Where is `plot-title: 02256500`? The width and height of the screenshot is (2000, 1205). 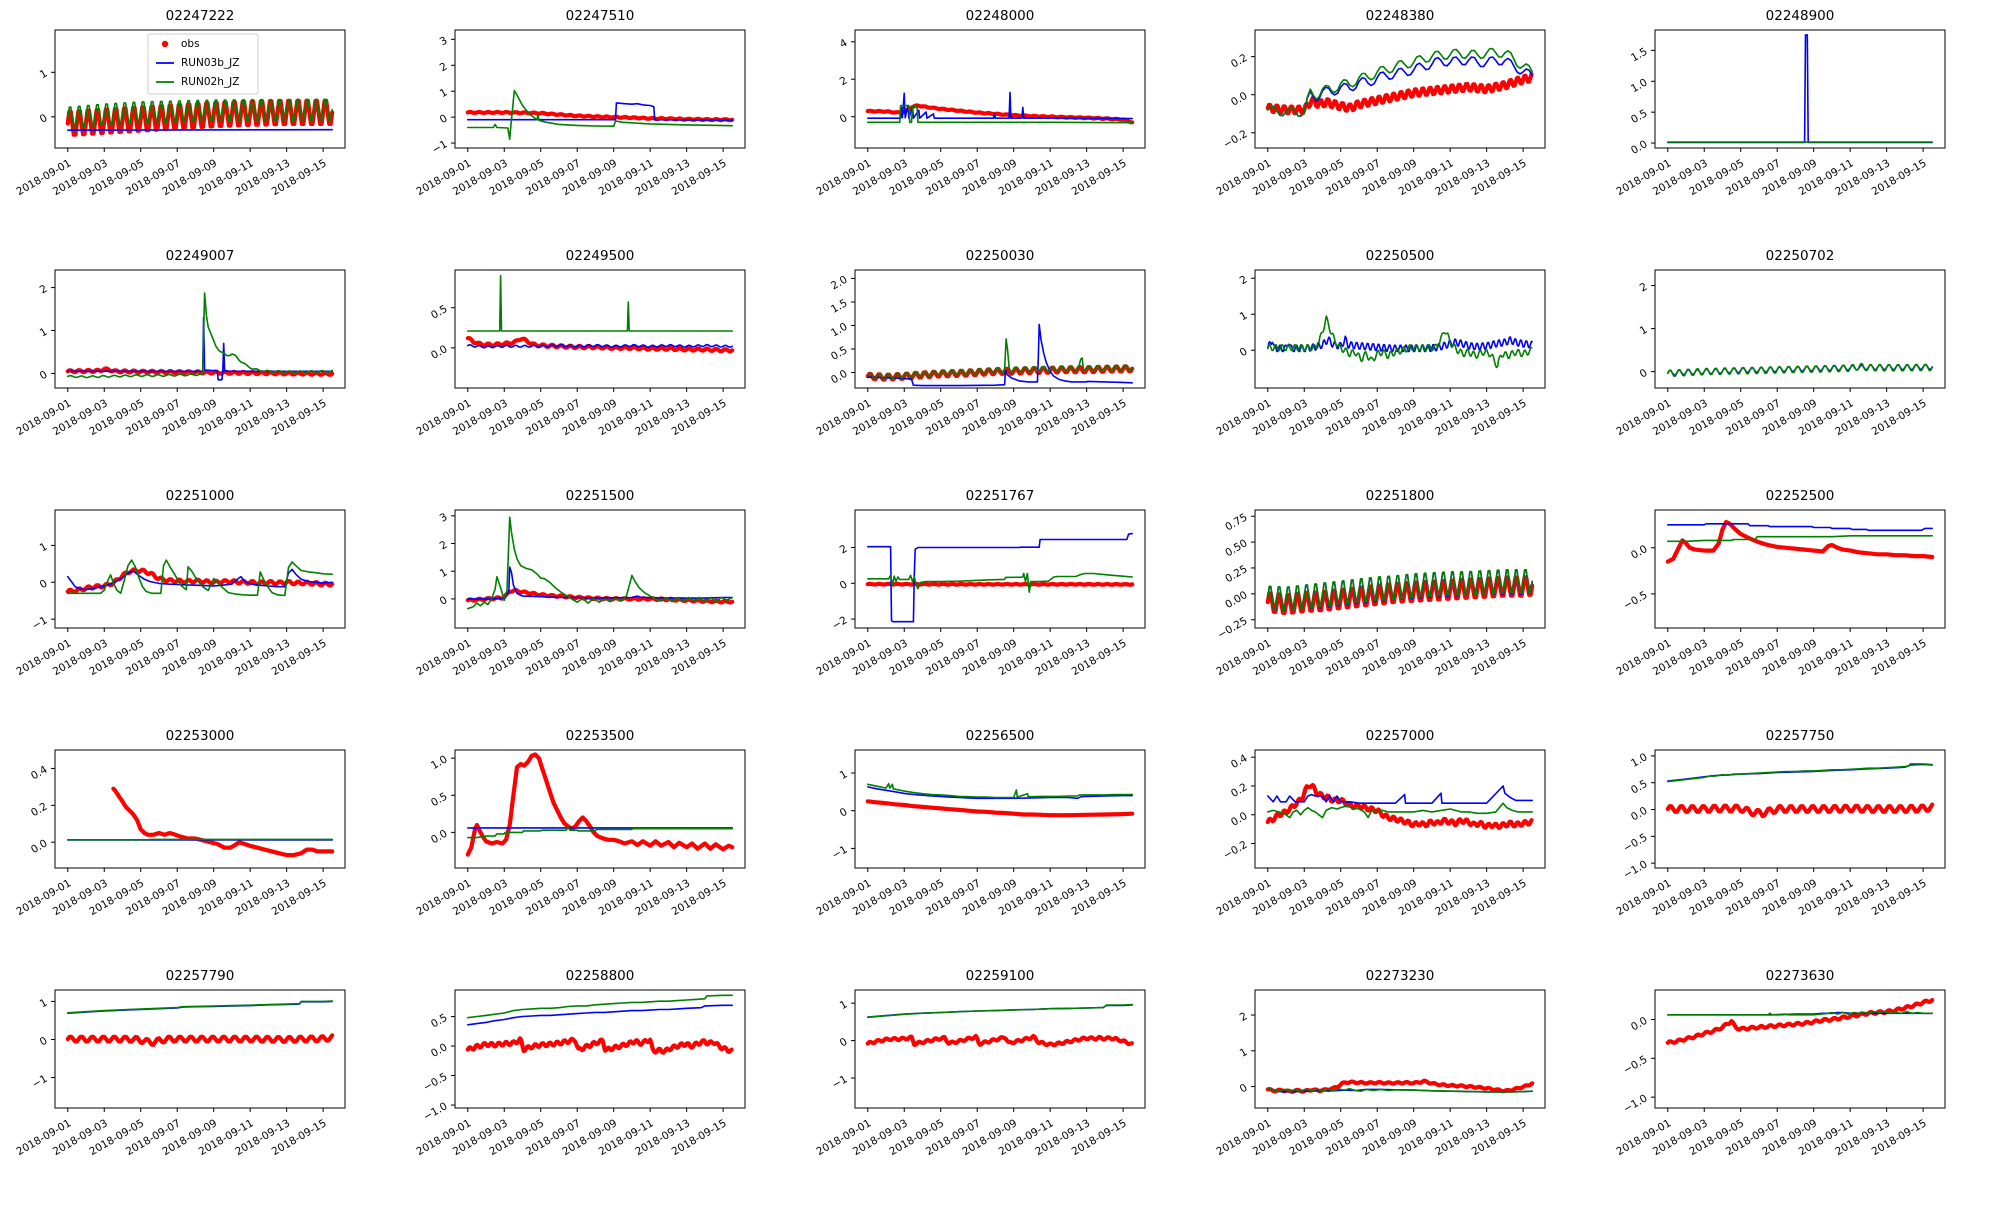 plot-title: 02256500 is located at coordinates (1000, 736).